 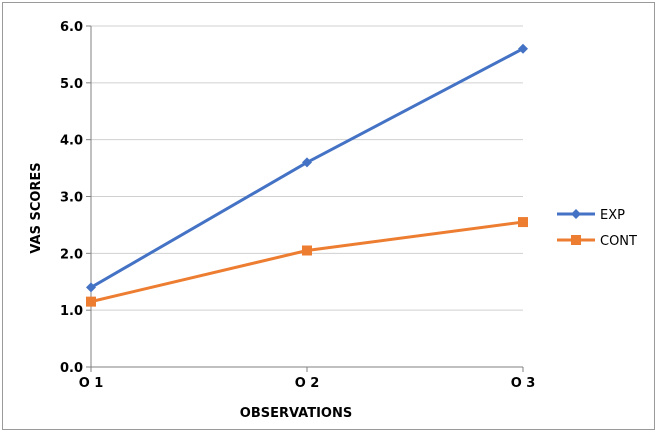 I want to click on legend: EXP CONT, so click(x=597, y=228).